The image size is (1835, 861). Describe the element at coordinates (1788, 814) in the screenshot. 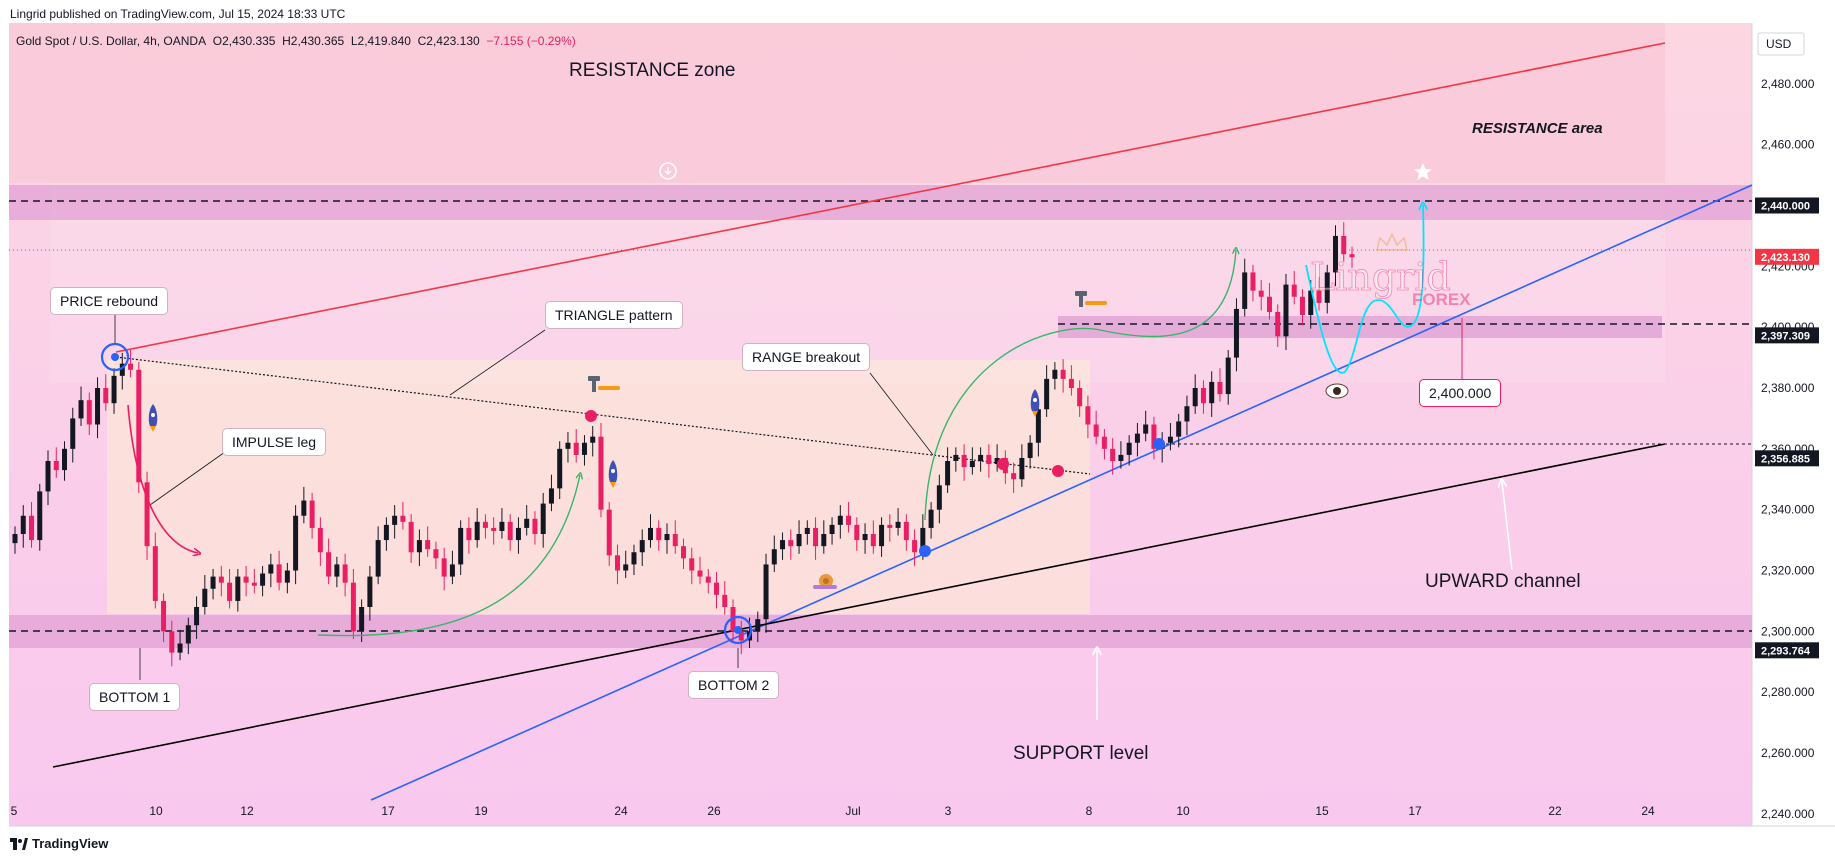

I see `y-tick-label: 2,240.000` at that location.